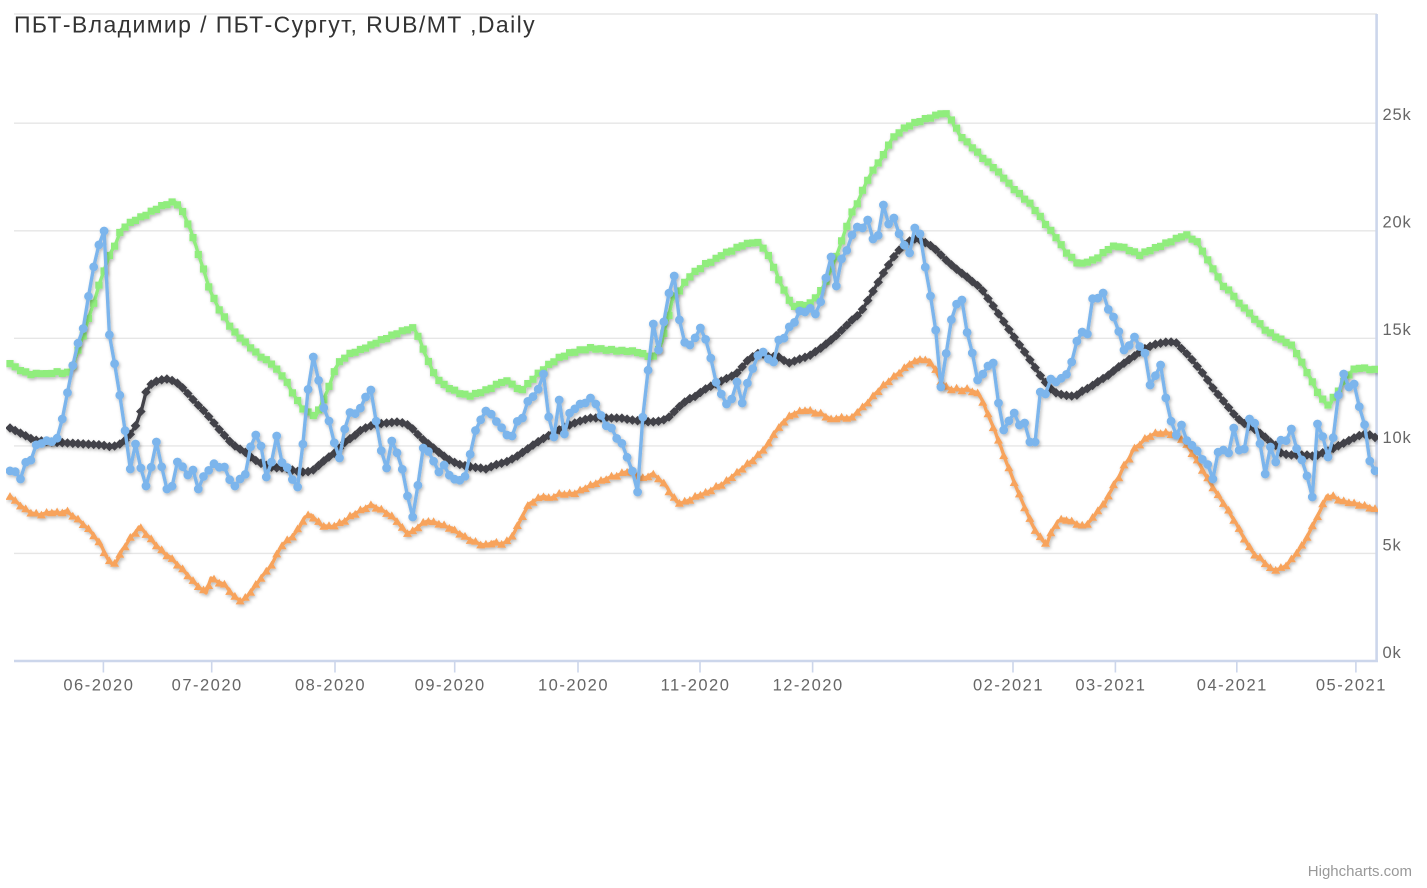  Describe the element at coordinates (1360, 871) in the screenshot. I see `svg-text: Highcharts.com` at that location.